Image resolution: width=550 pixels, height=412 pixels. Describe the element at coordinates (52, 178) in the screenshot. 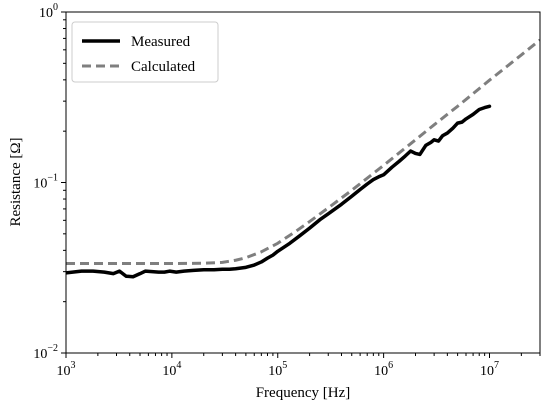

I see `y-tick-exponent: −1` at that location.